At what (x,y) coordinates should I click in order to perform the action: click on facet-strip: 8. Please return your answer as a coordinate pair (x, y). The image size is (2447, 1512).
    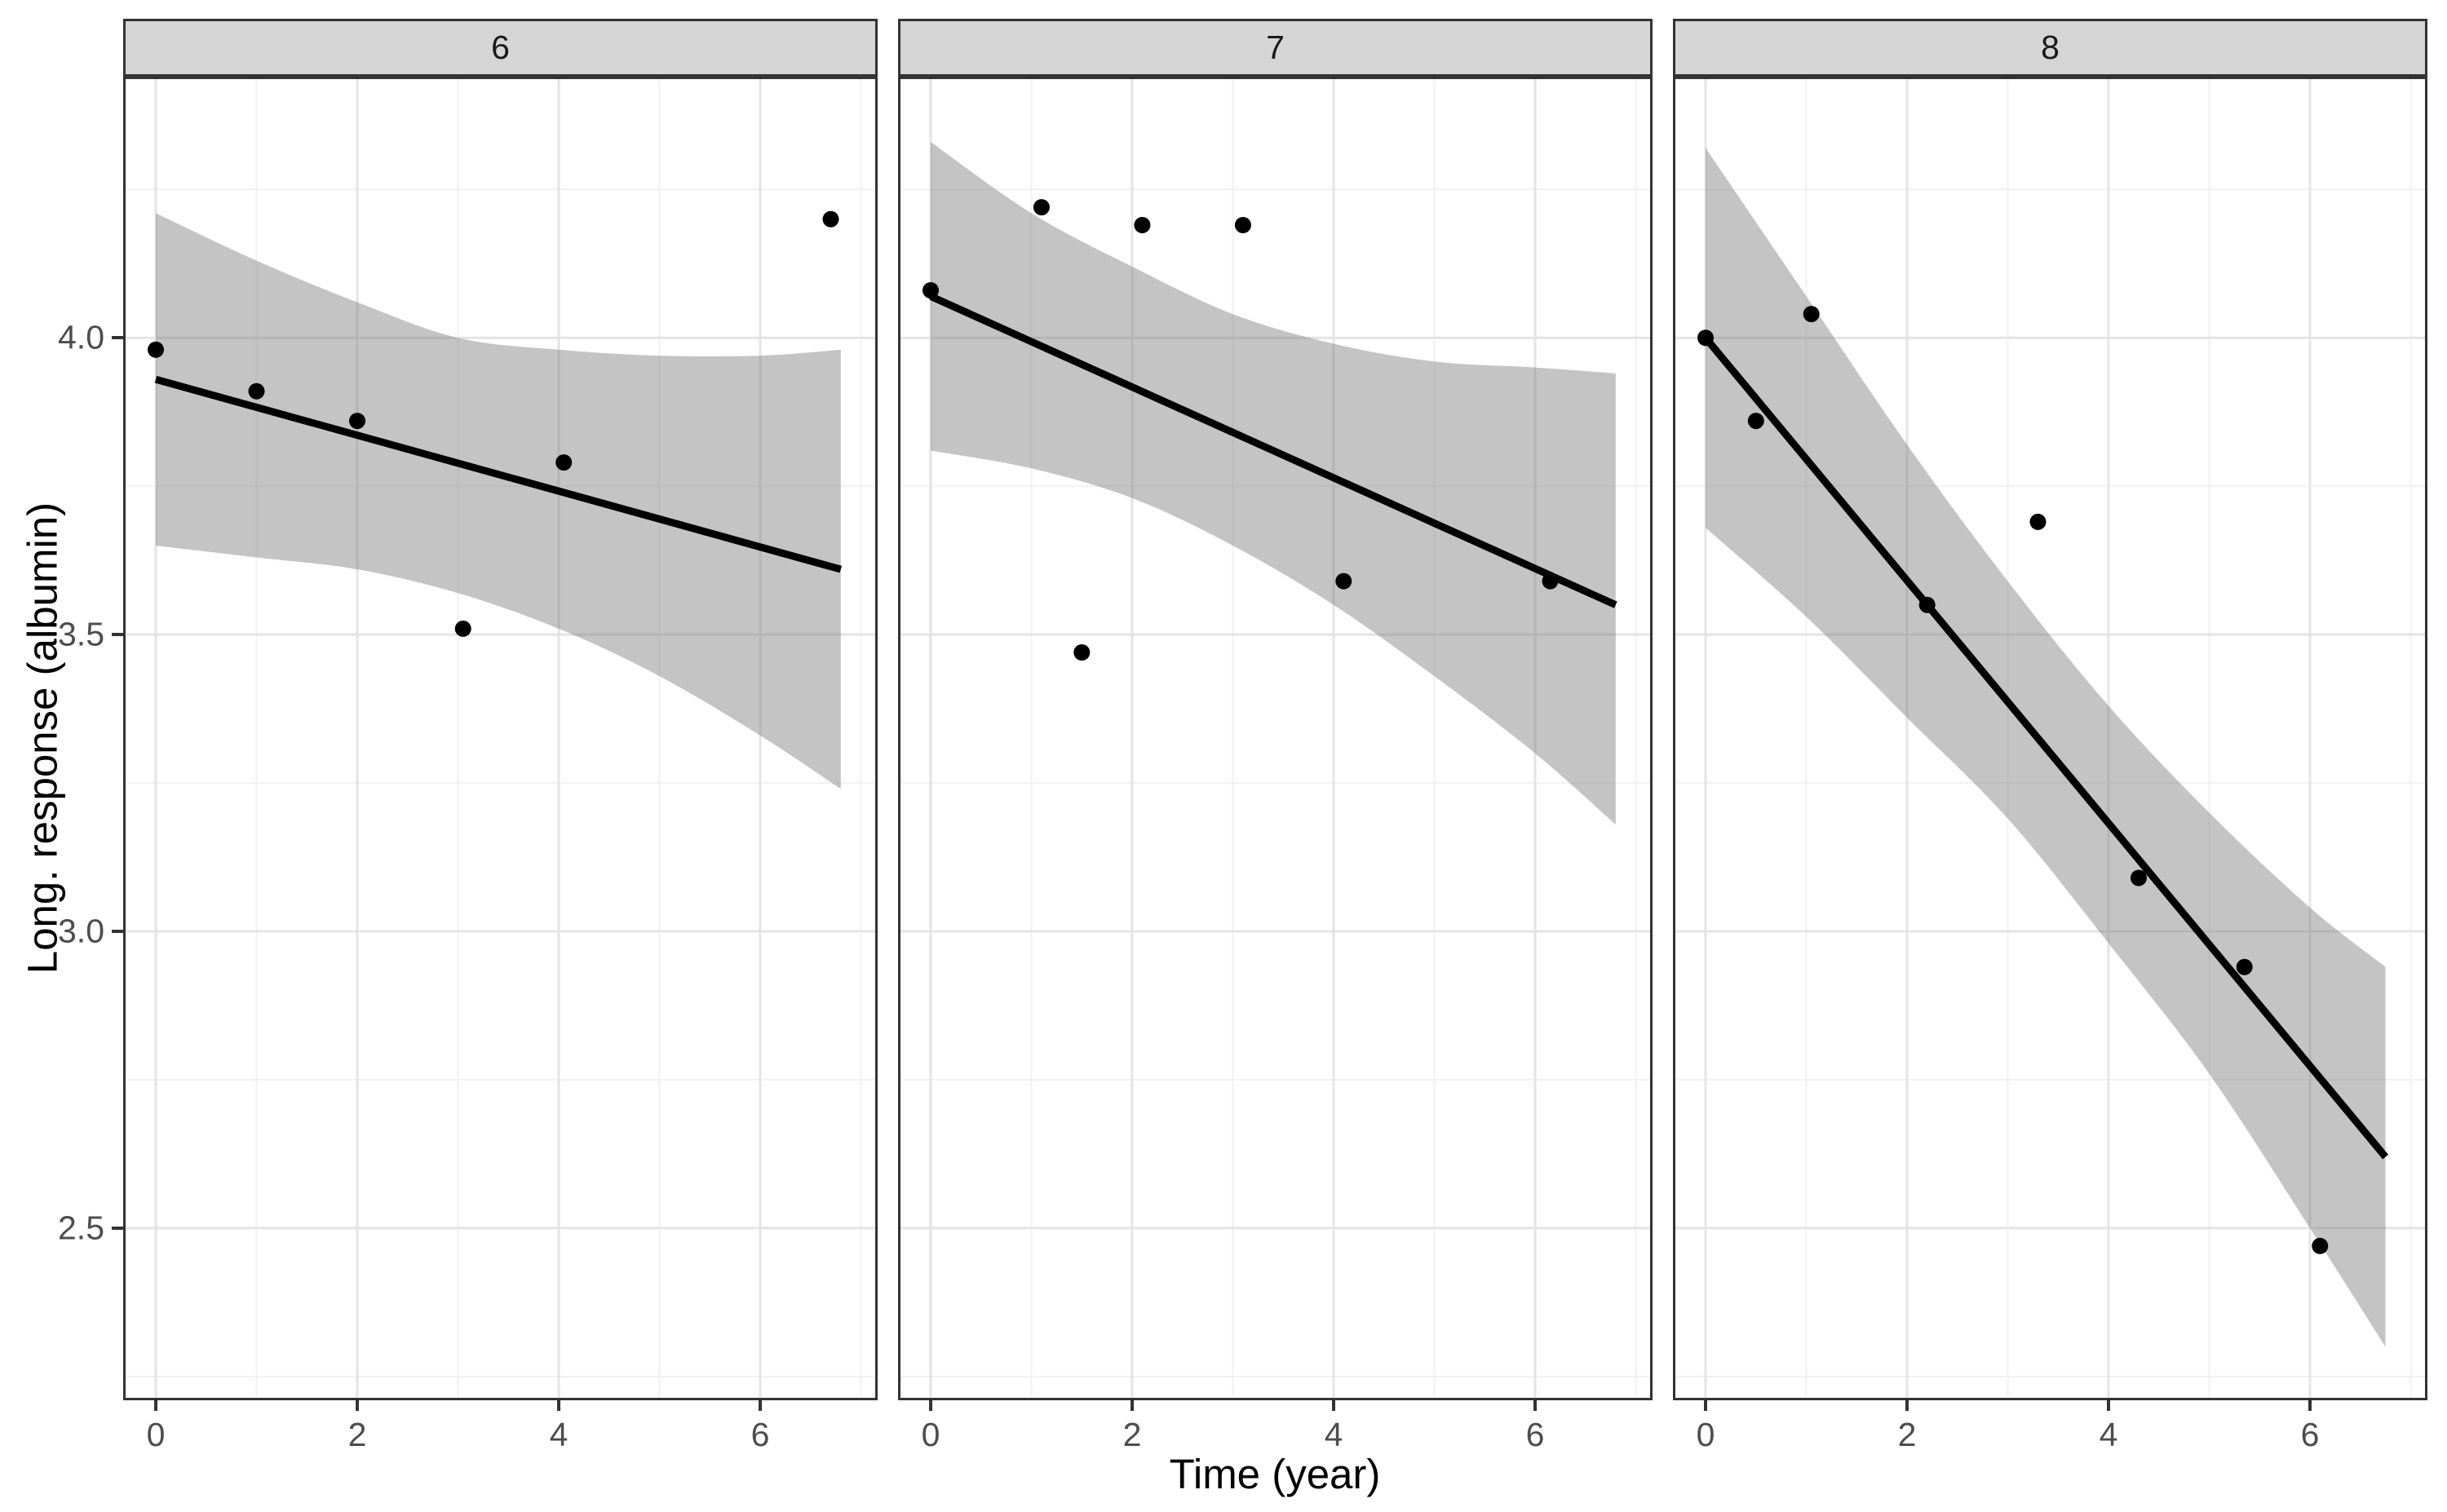
    Looking at the image, I should click on (2050, 48).